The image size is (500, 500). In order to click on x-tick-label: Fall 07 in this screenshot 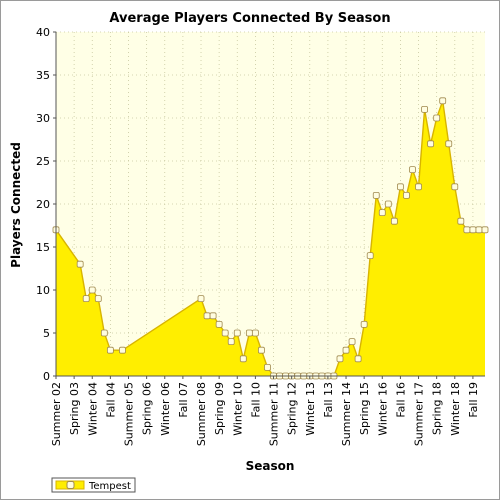, I will do `click(183, 400)`.